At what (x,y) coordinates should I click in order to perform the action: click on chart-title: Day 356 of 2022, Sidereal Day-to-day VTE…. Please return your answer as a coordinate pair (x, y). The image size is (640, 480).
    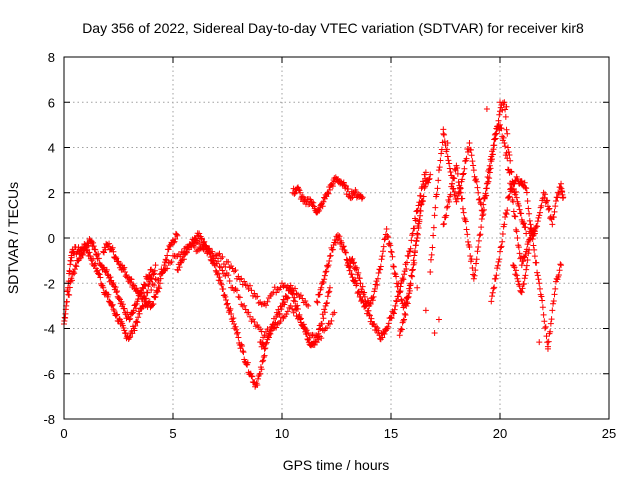
    Looking at the image, I should click on (333, 28).